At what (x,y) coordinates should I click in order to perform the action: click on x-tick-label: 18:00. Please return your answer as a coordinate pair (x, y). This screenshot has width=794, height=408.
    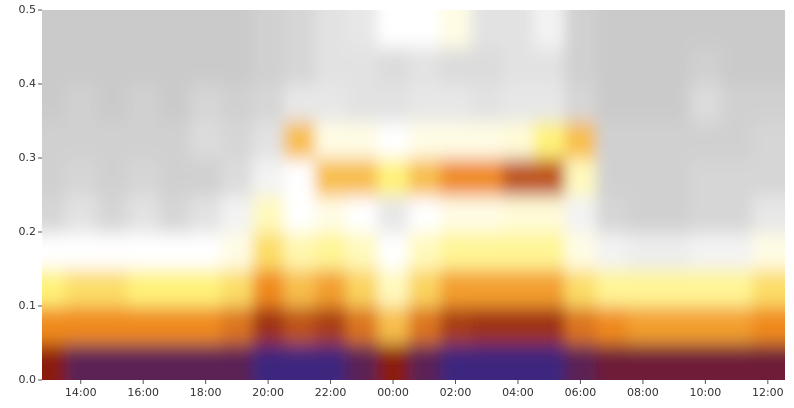
    Looking at the image, I should click on (206, 392).